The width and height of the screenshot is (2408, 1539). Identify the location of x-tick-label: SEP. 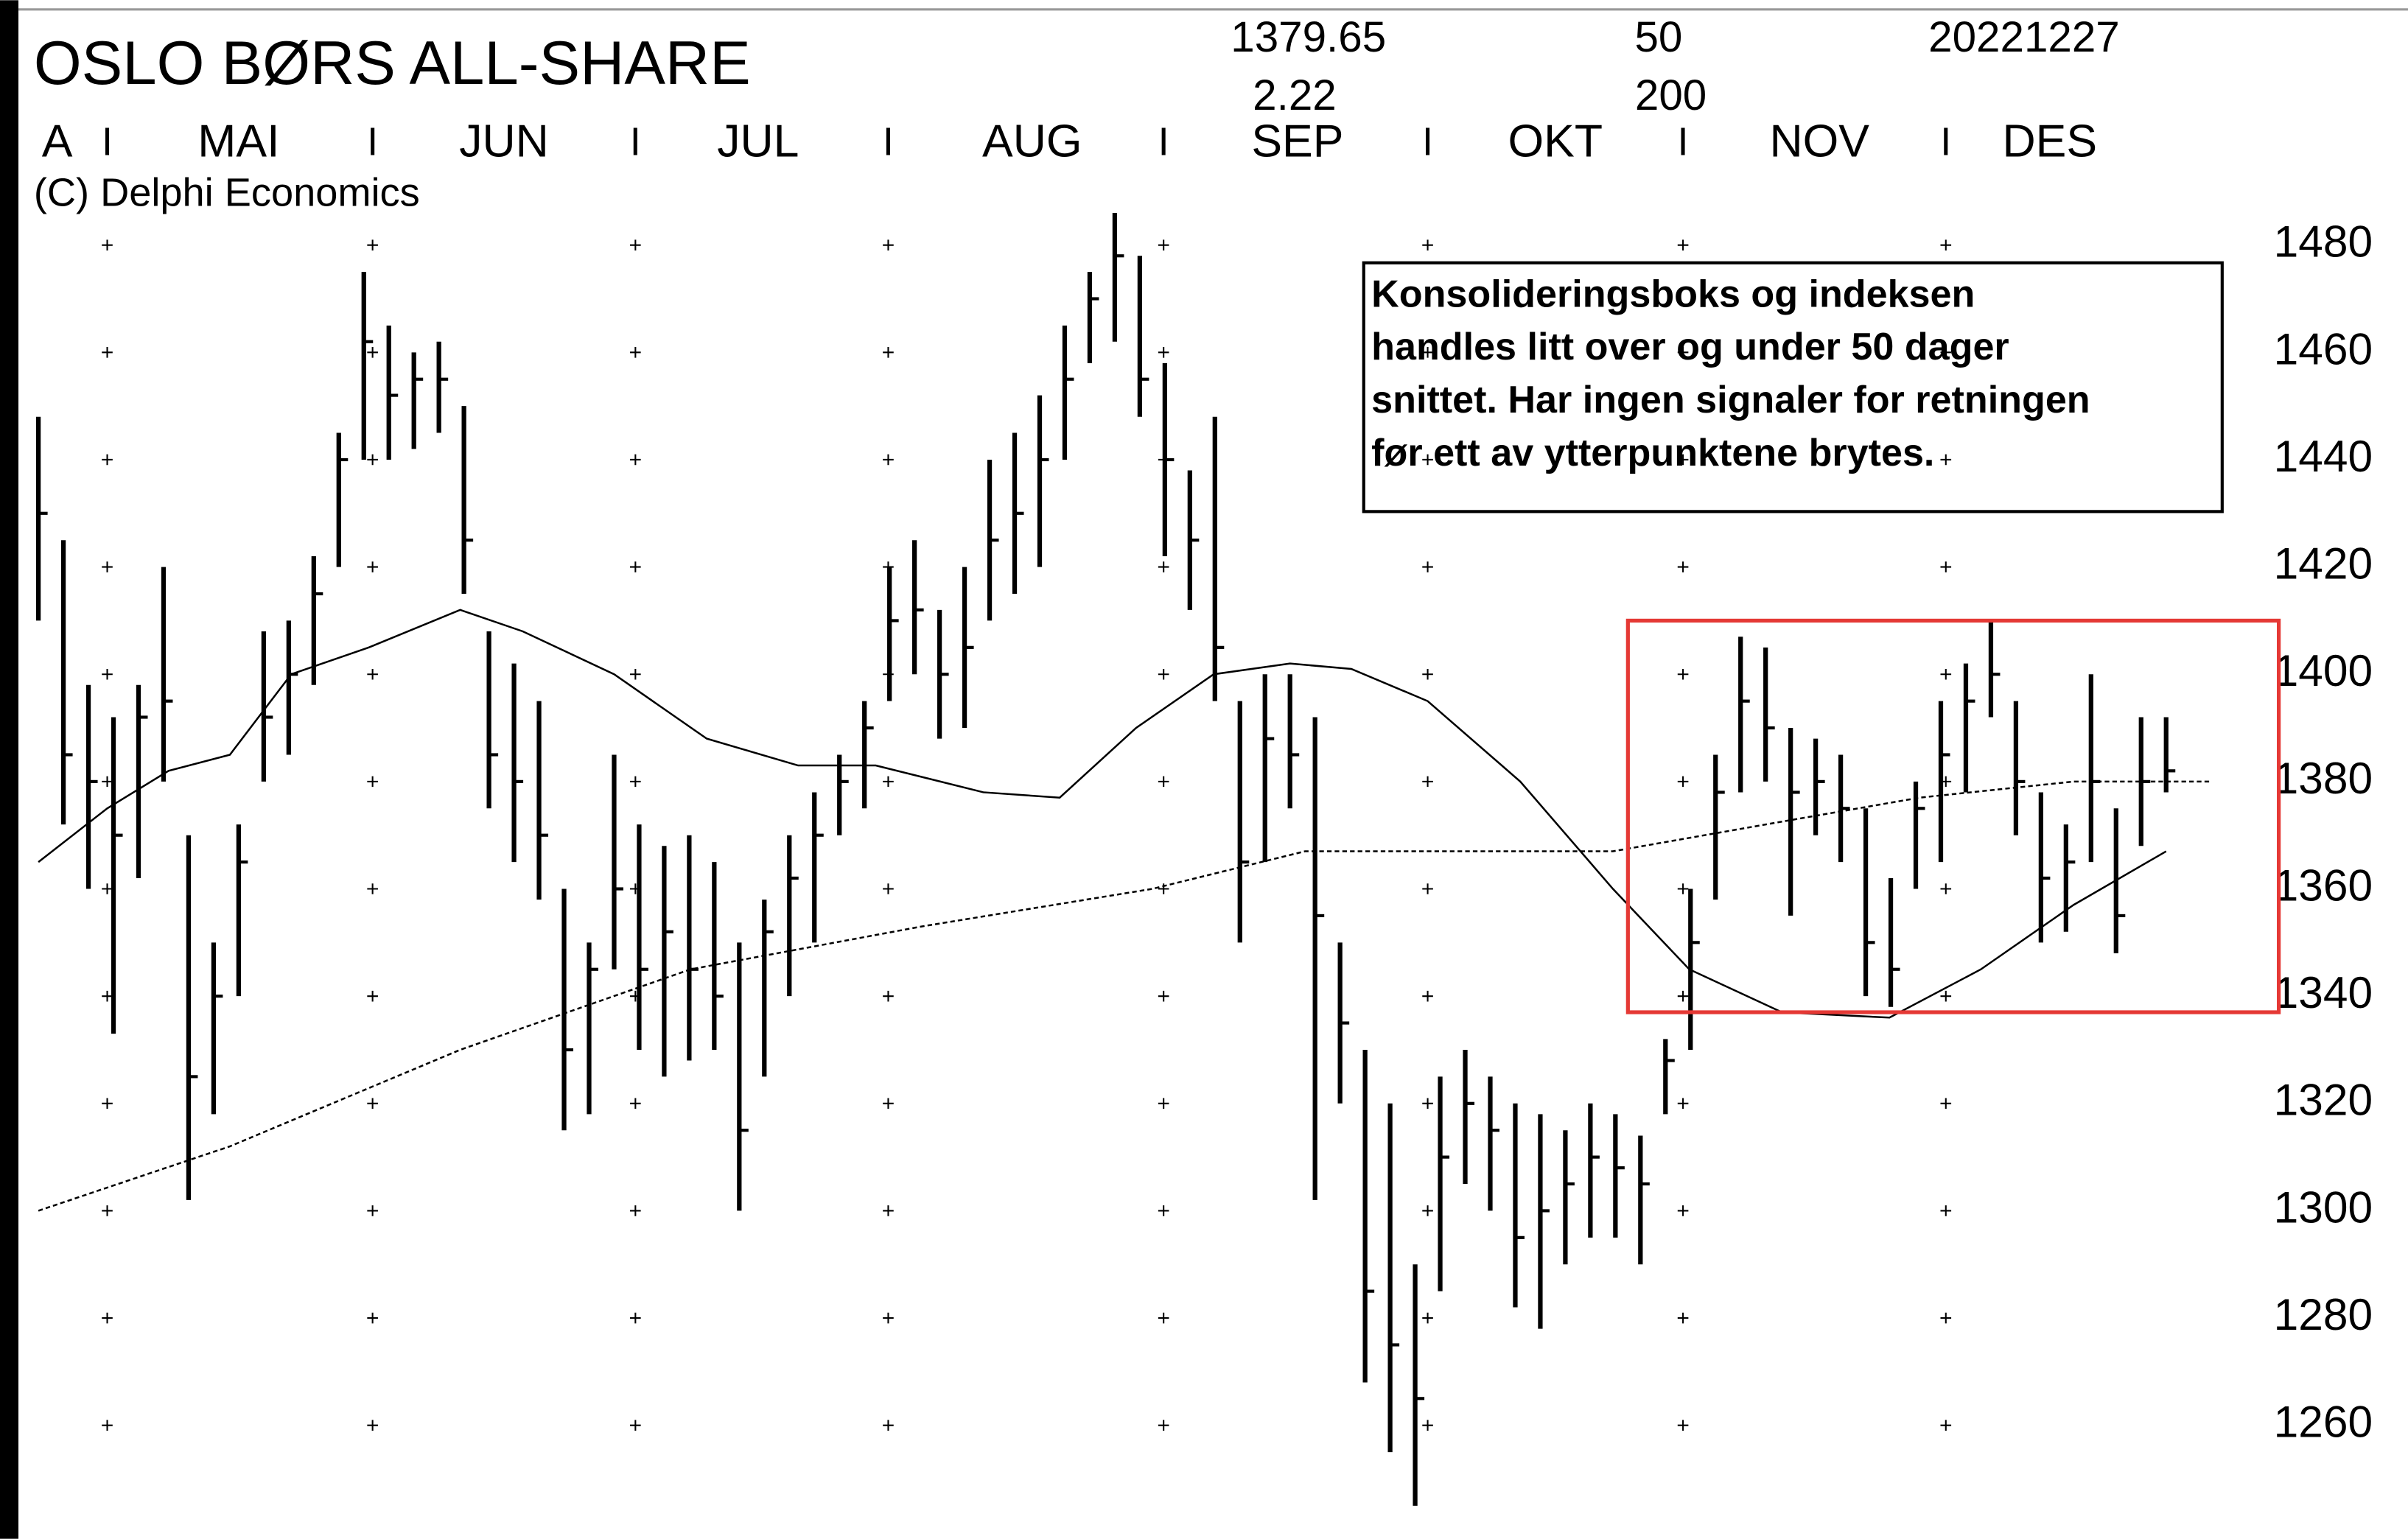
(1297, 141).